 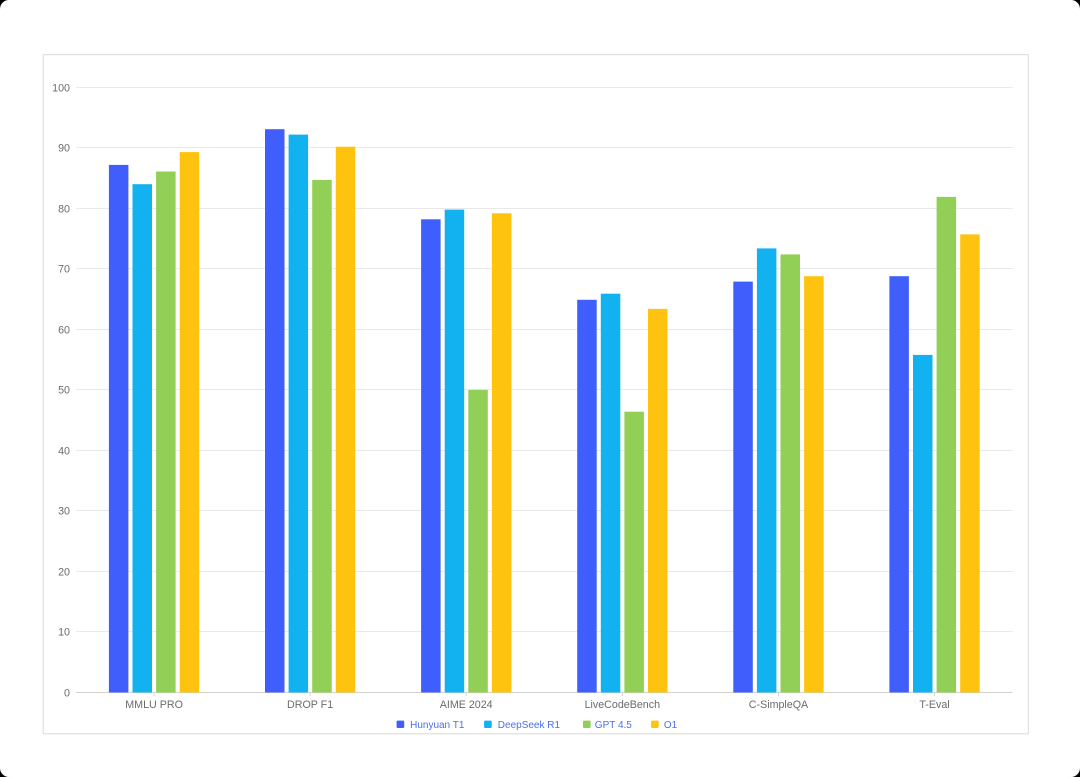 What do you see at coordinates (779, 705) in the screenshot?
I see `svg-text: C-SimpleQA` at bounding box center [779, 705].